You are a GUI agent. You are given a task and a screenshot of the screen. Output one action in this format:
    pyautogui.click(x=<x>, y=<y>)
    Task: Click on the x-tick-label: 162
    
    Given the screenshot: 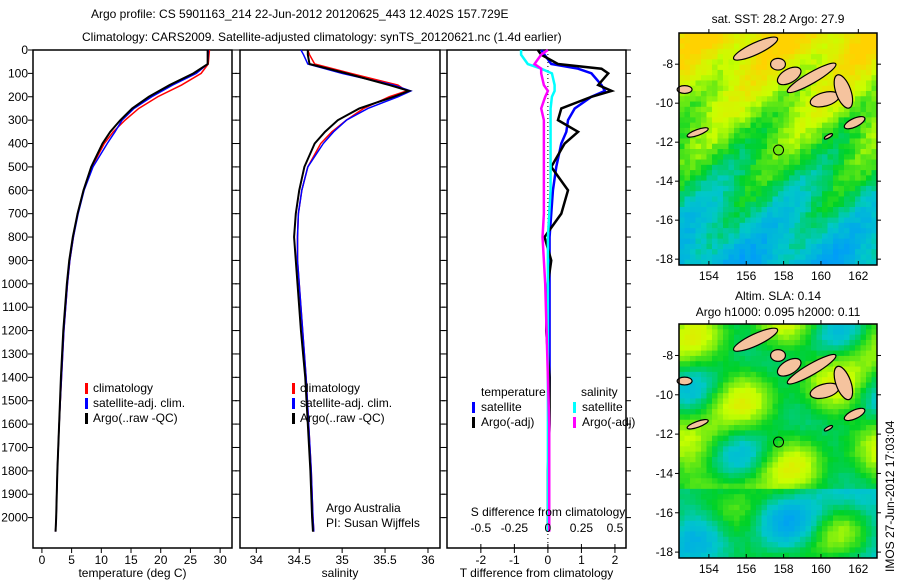 What is the action you would take?
    pyautogui.click(x=858, y=569)
    